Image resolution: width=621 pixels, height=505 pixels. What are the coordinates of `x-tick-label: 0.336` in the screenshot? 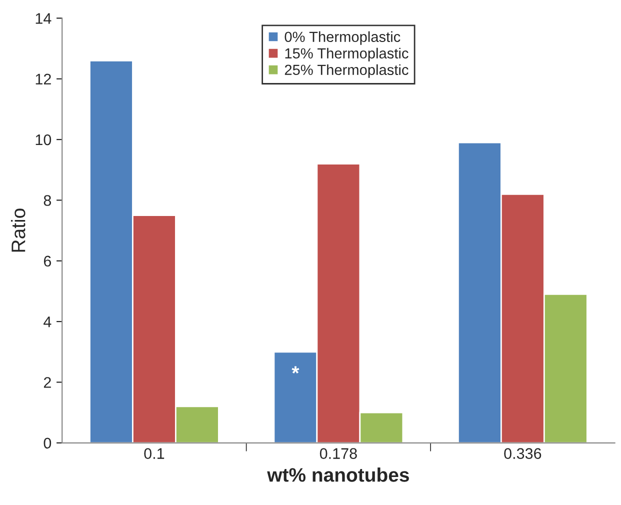 It's located at (523, 453).